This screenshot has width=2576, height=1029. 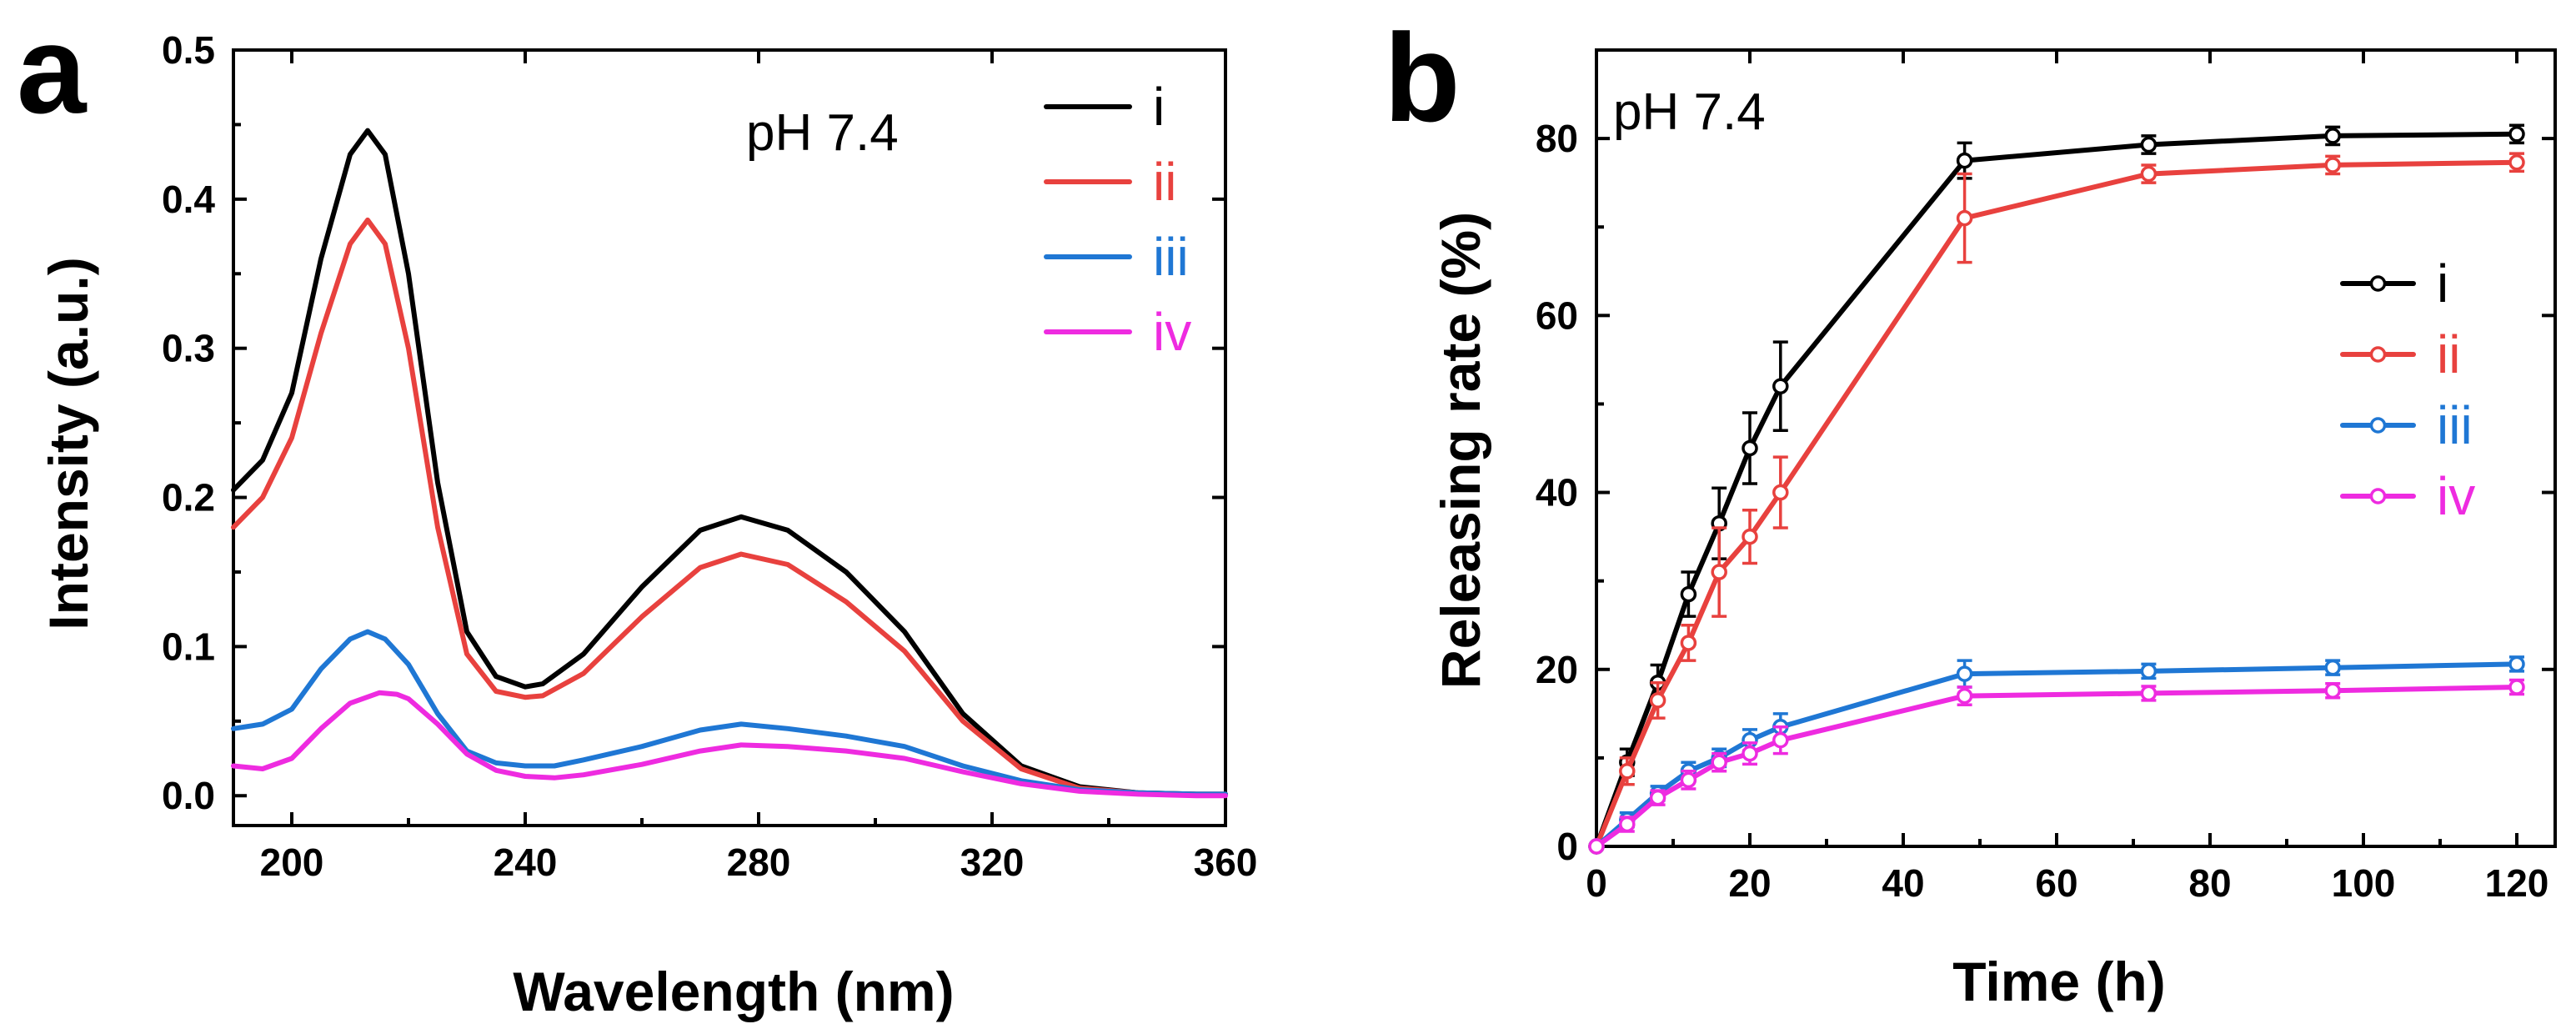 What do you see at coordinates (2364, 883) in the screenshot?
I see `x-tick-label: 100` at bounding box center [2364, 883].